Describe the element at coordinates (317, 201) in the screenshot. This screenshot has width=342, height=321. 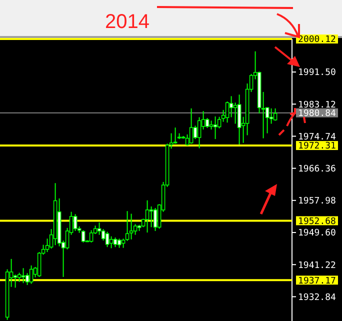
I see `y-tick-label: 1957.98` at that location.